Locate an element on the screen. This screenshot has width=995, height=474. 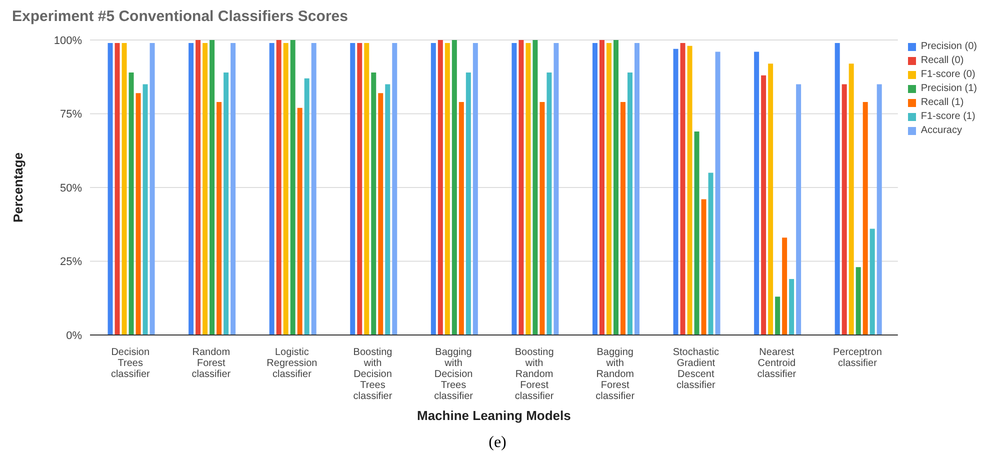
legend-label: Precision (1) is located at coordinates (948, 89).